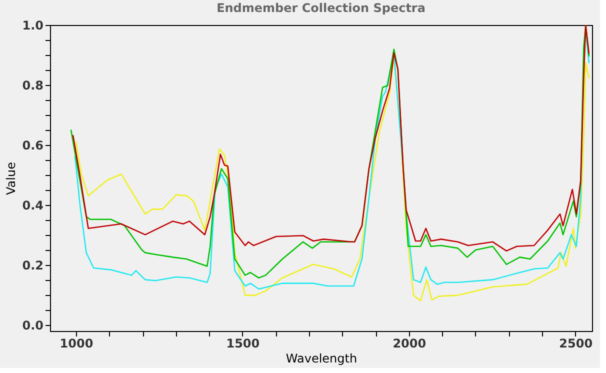  Describe the element at coordinates (77, 343) in the screenshot. I see `x-tick-label: 1000` at that location.